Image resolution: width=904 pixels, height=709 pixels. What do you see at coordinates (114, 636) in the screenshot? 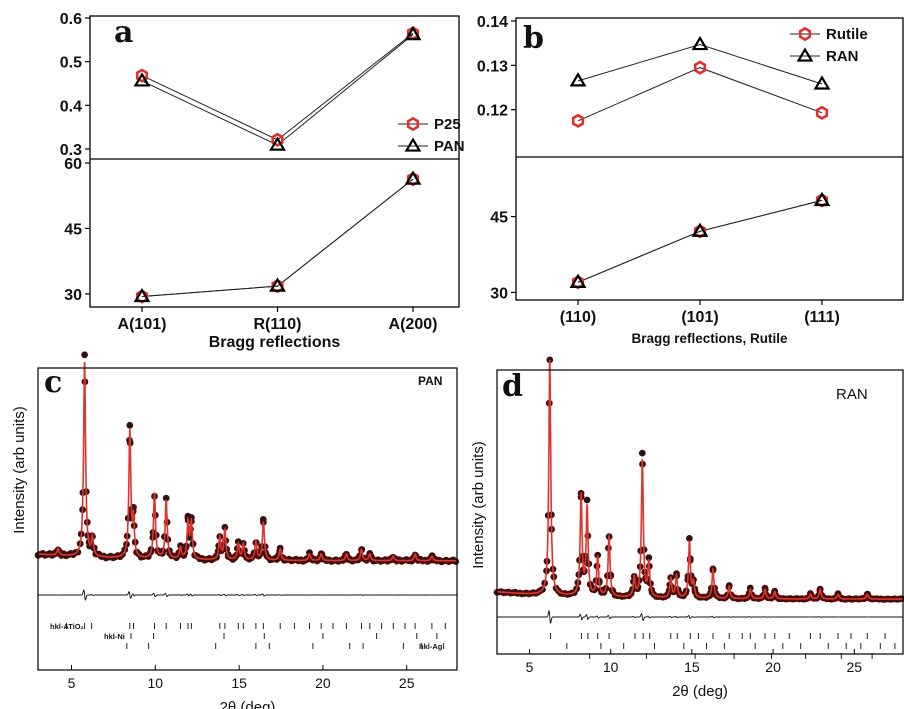
I see `tick-row-label: hkl-Ni` at bounding box center [114, 636].